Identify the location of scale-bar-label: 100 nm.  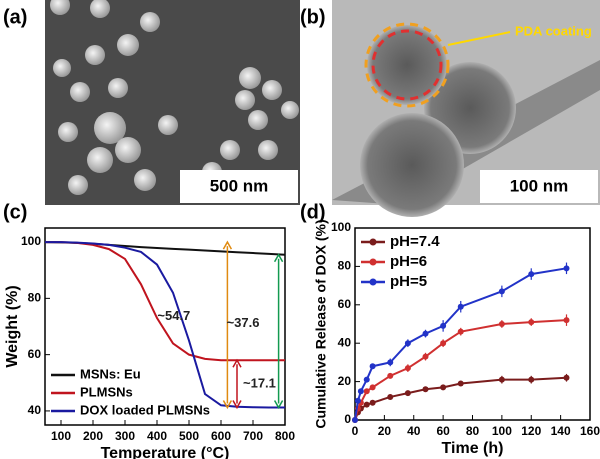
(539, 185).